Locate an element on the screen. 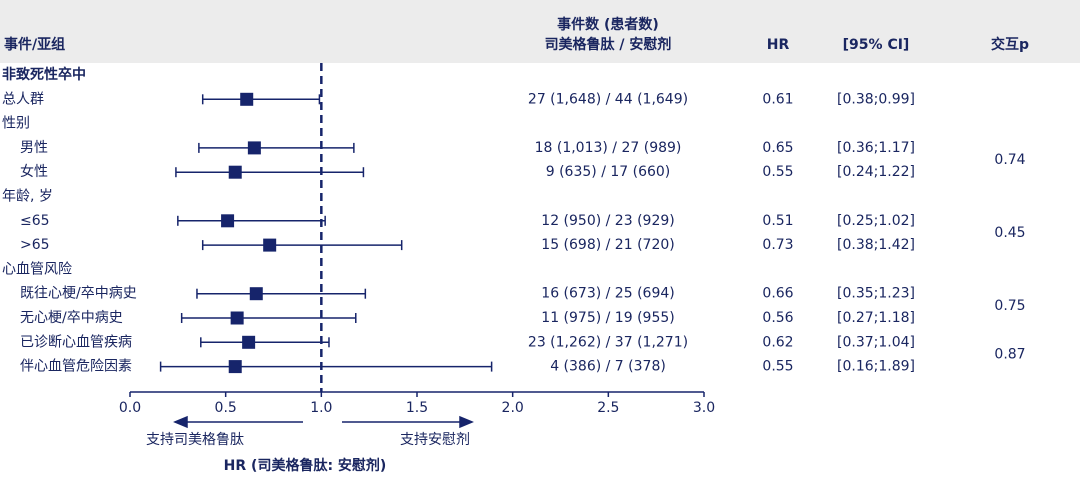 The width and height of the screenshot is (1080, 487). events-label: 18 (1,013) / 27 (989) is located at coordinates (608, 148).